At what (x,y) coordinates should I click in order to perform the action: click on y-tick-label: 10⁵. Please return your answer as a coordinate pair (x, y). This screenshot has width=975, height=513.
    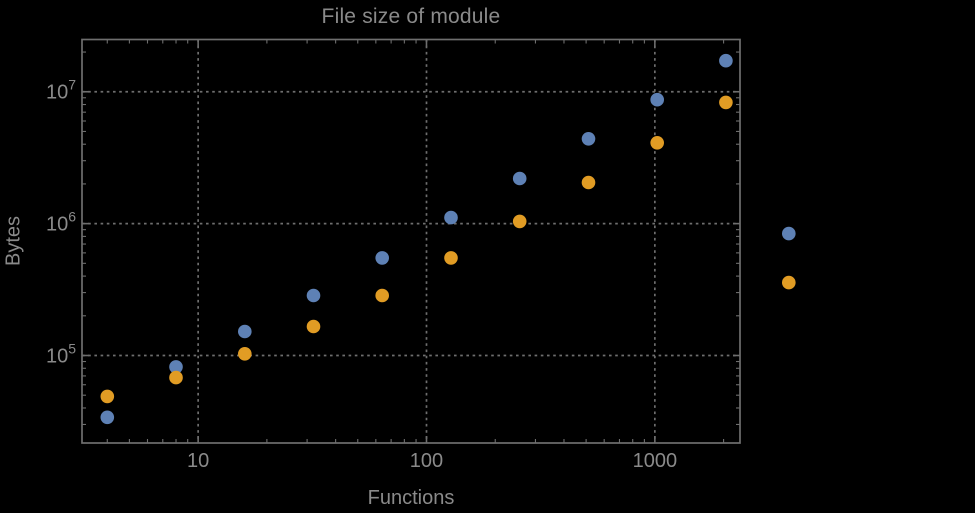
    Looking at the image, I should click on (61, 353).